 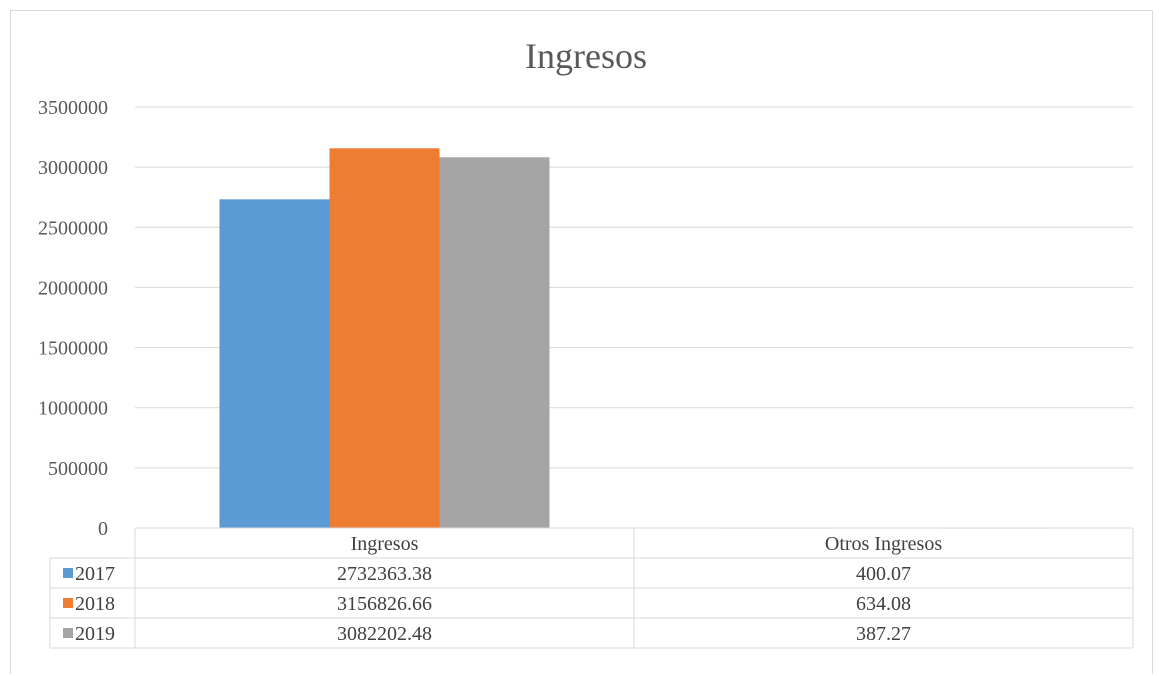 I want to click on legend-series-name: 2018, so click(x=95, y=604).